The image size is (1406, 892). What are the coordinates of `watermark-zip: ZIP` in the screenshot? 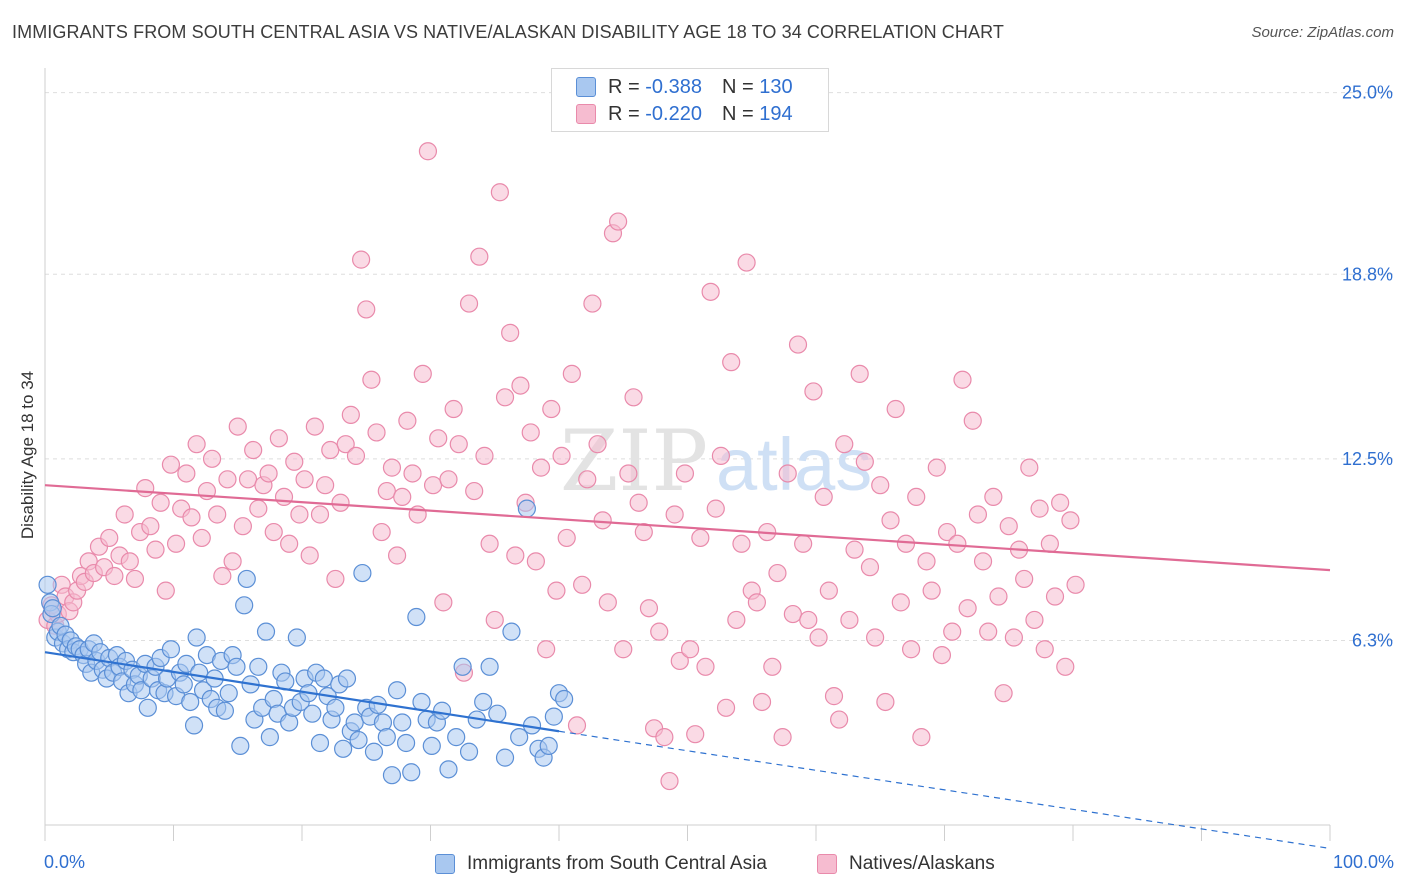 It's located at (634, 461).